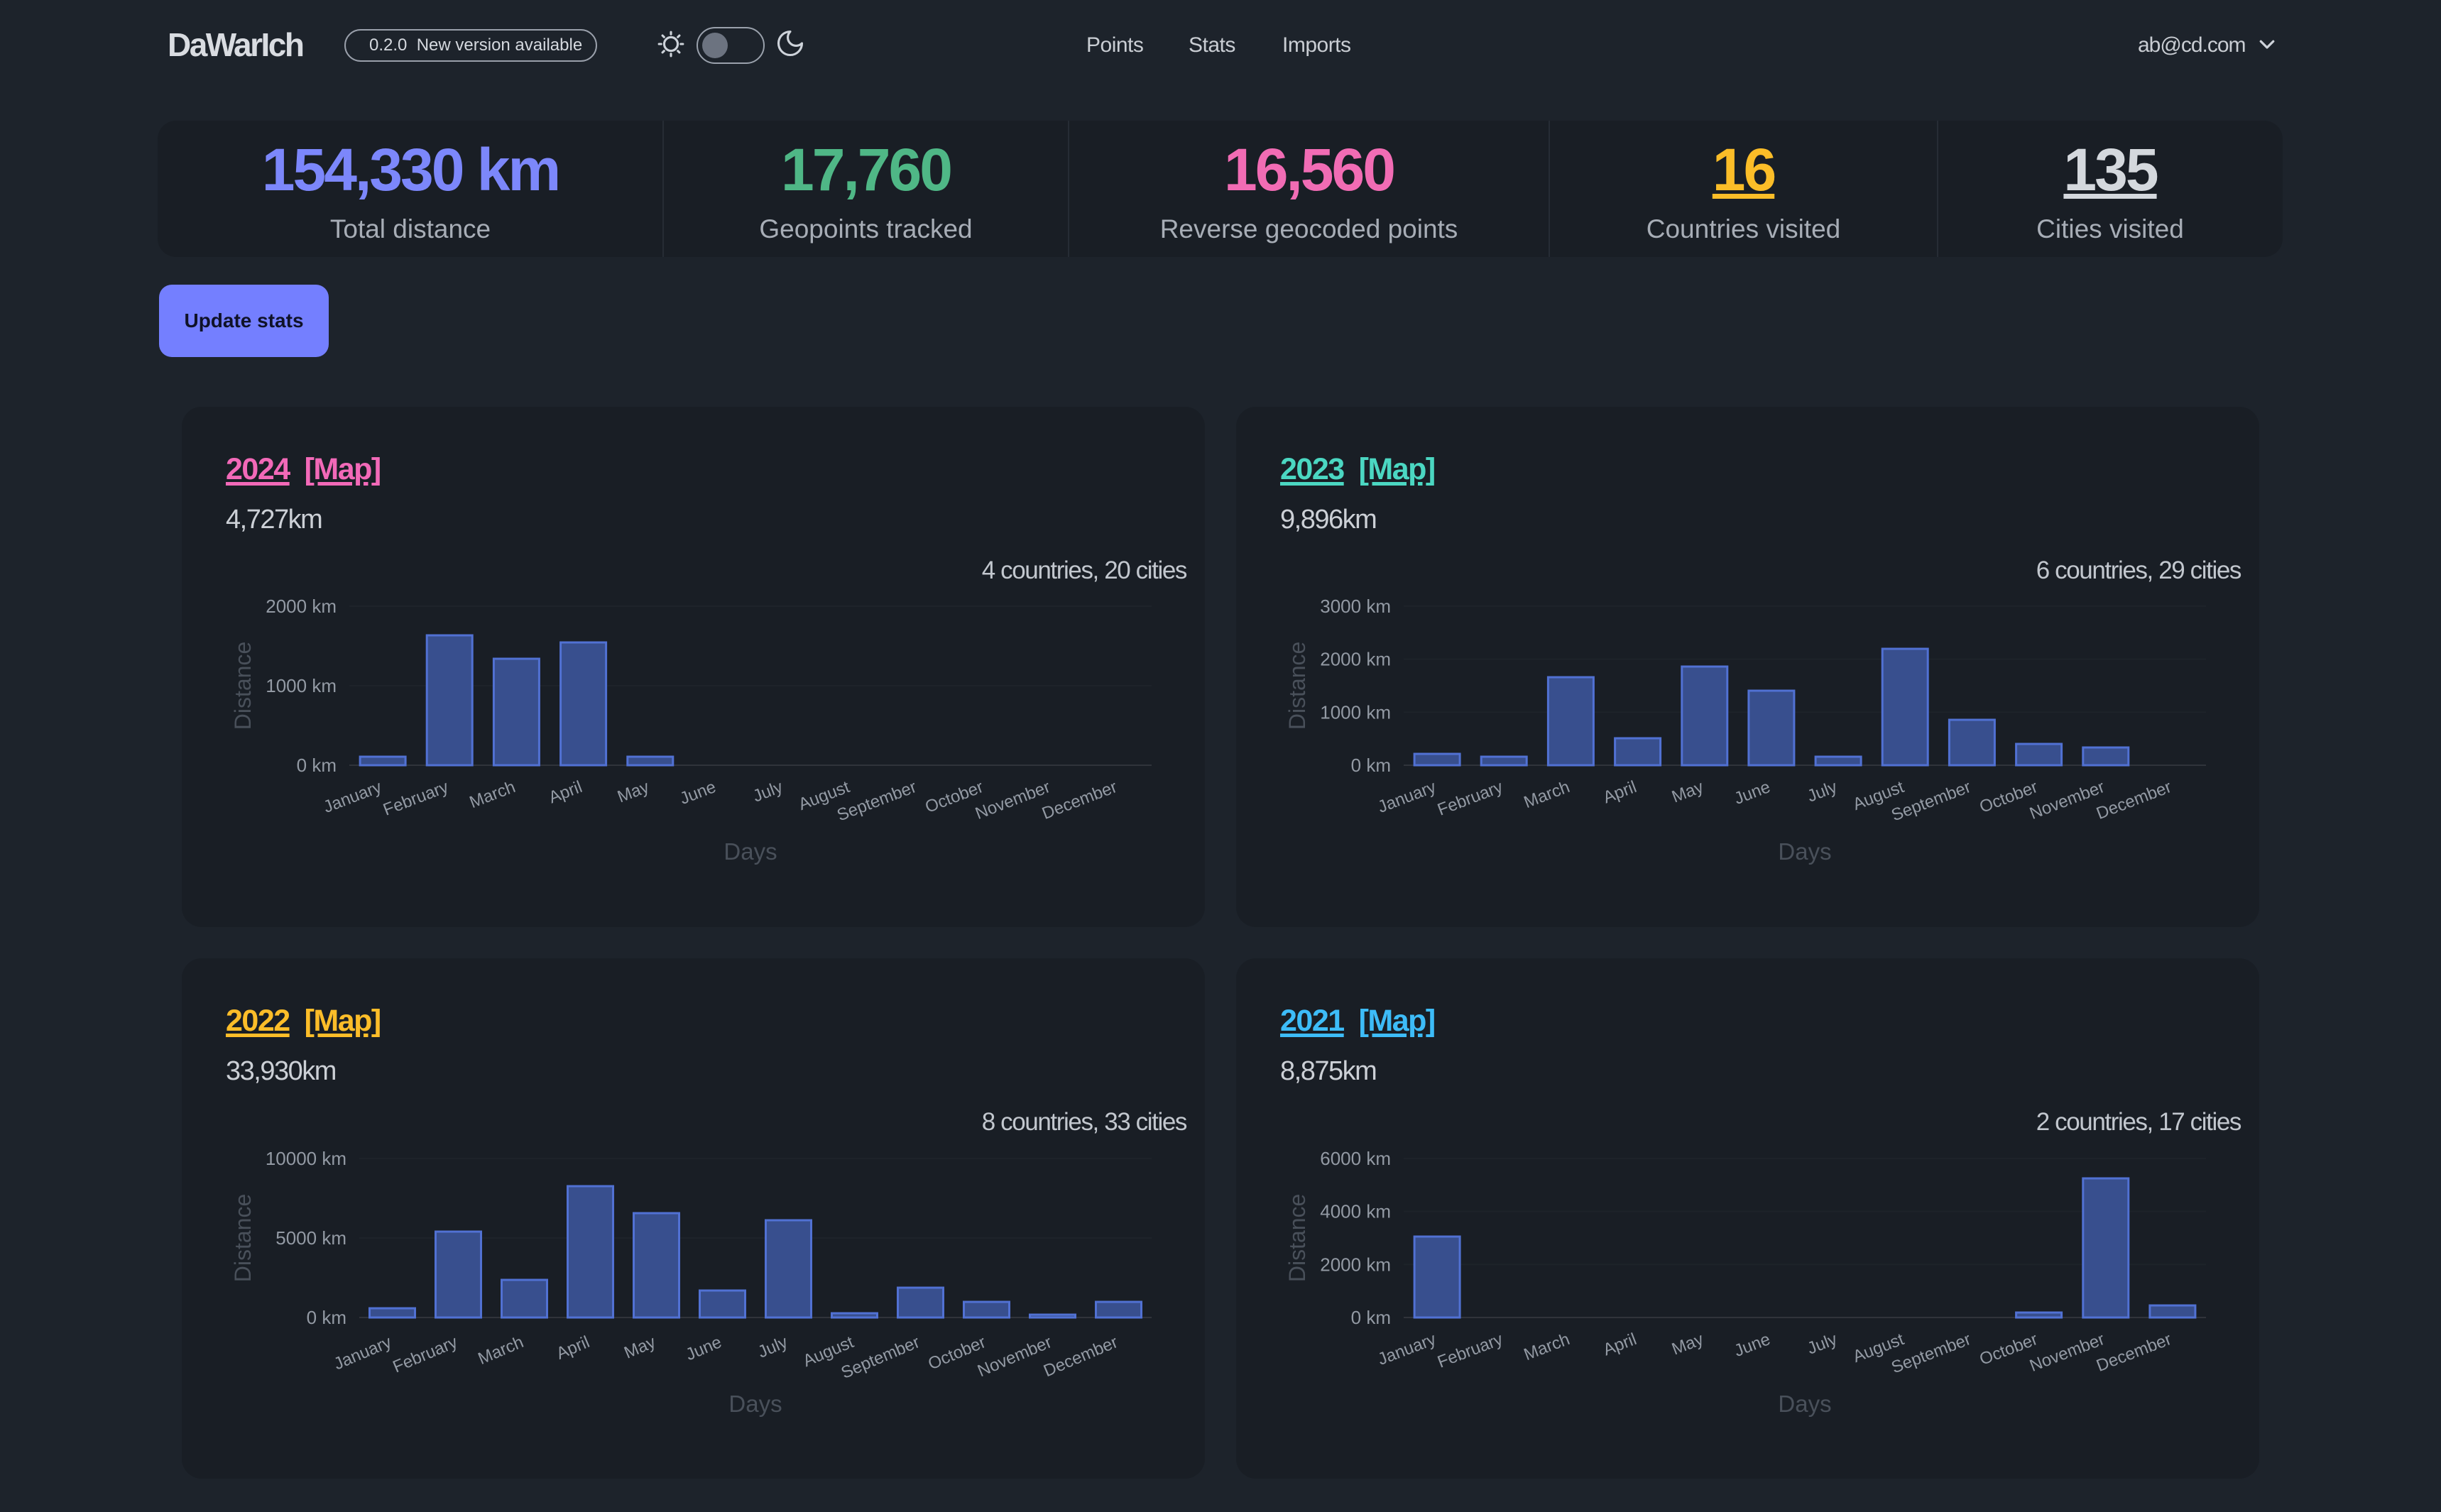 Image resolution: width=2441 pixels, height=1512 pixels. I want to click on svg-text: 6000 km, so click(1355, 1158).